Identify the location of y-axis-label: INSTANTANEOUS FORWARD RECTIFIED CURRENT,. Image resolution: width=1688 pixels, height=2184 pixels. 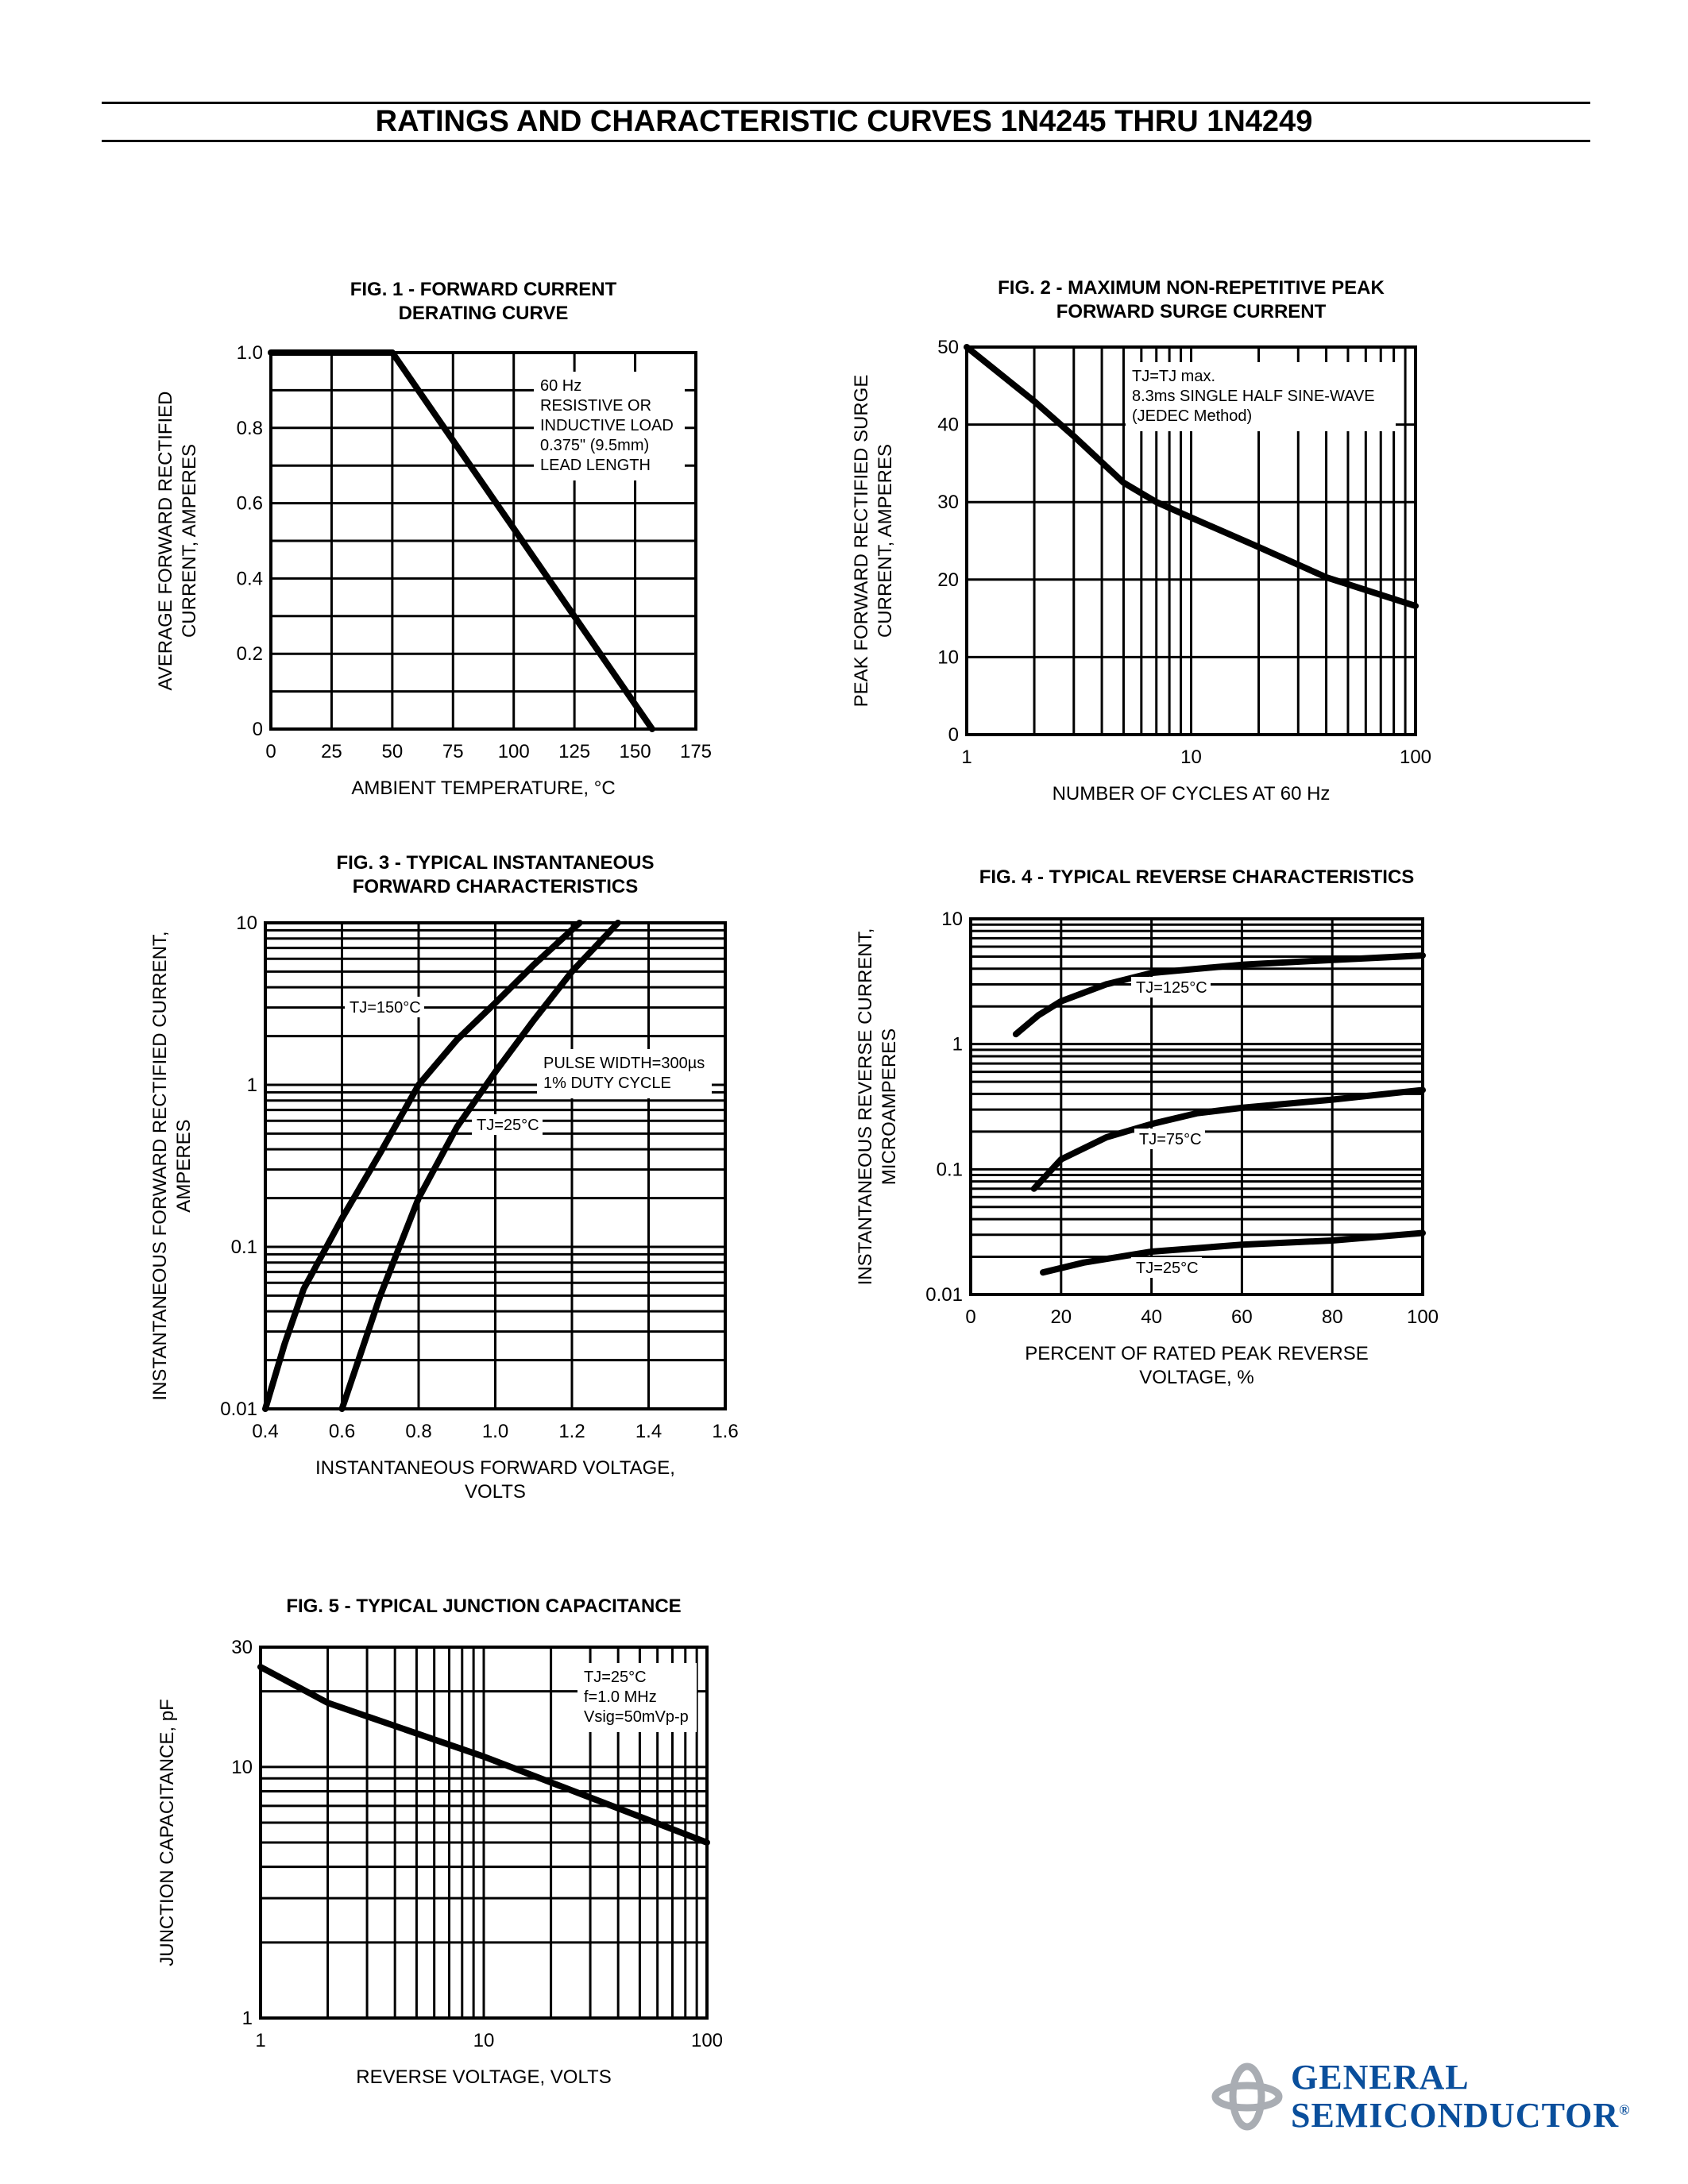
(160, 1165).